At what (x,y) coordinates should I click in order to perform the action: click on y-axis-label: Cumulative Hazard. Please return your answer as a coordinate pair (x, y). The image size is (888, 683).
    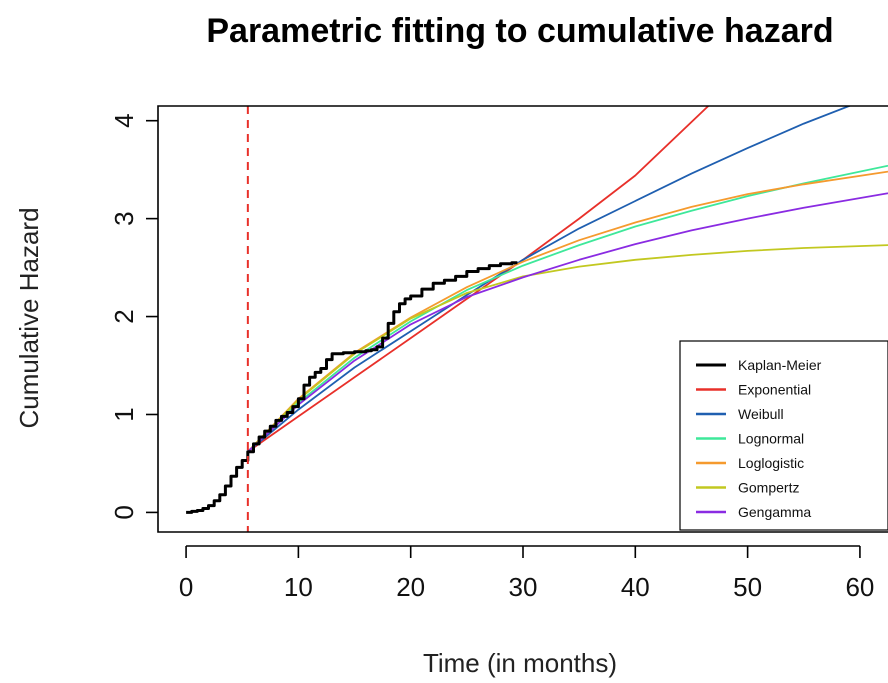
    Looking at the image, I should click on (29, 317).